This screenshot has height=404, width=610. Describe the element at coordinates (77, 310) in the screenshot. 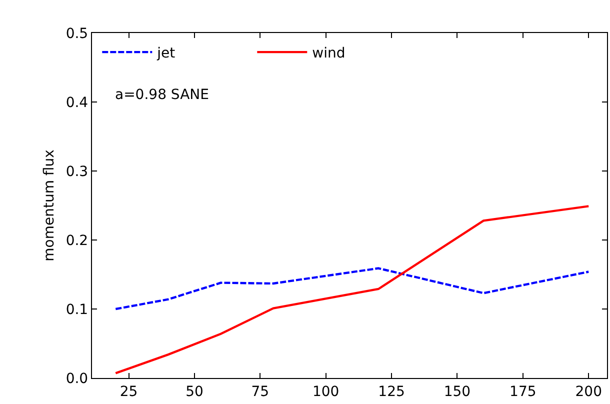

I see `y-tick-label: 0.1` at that location.